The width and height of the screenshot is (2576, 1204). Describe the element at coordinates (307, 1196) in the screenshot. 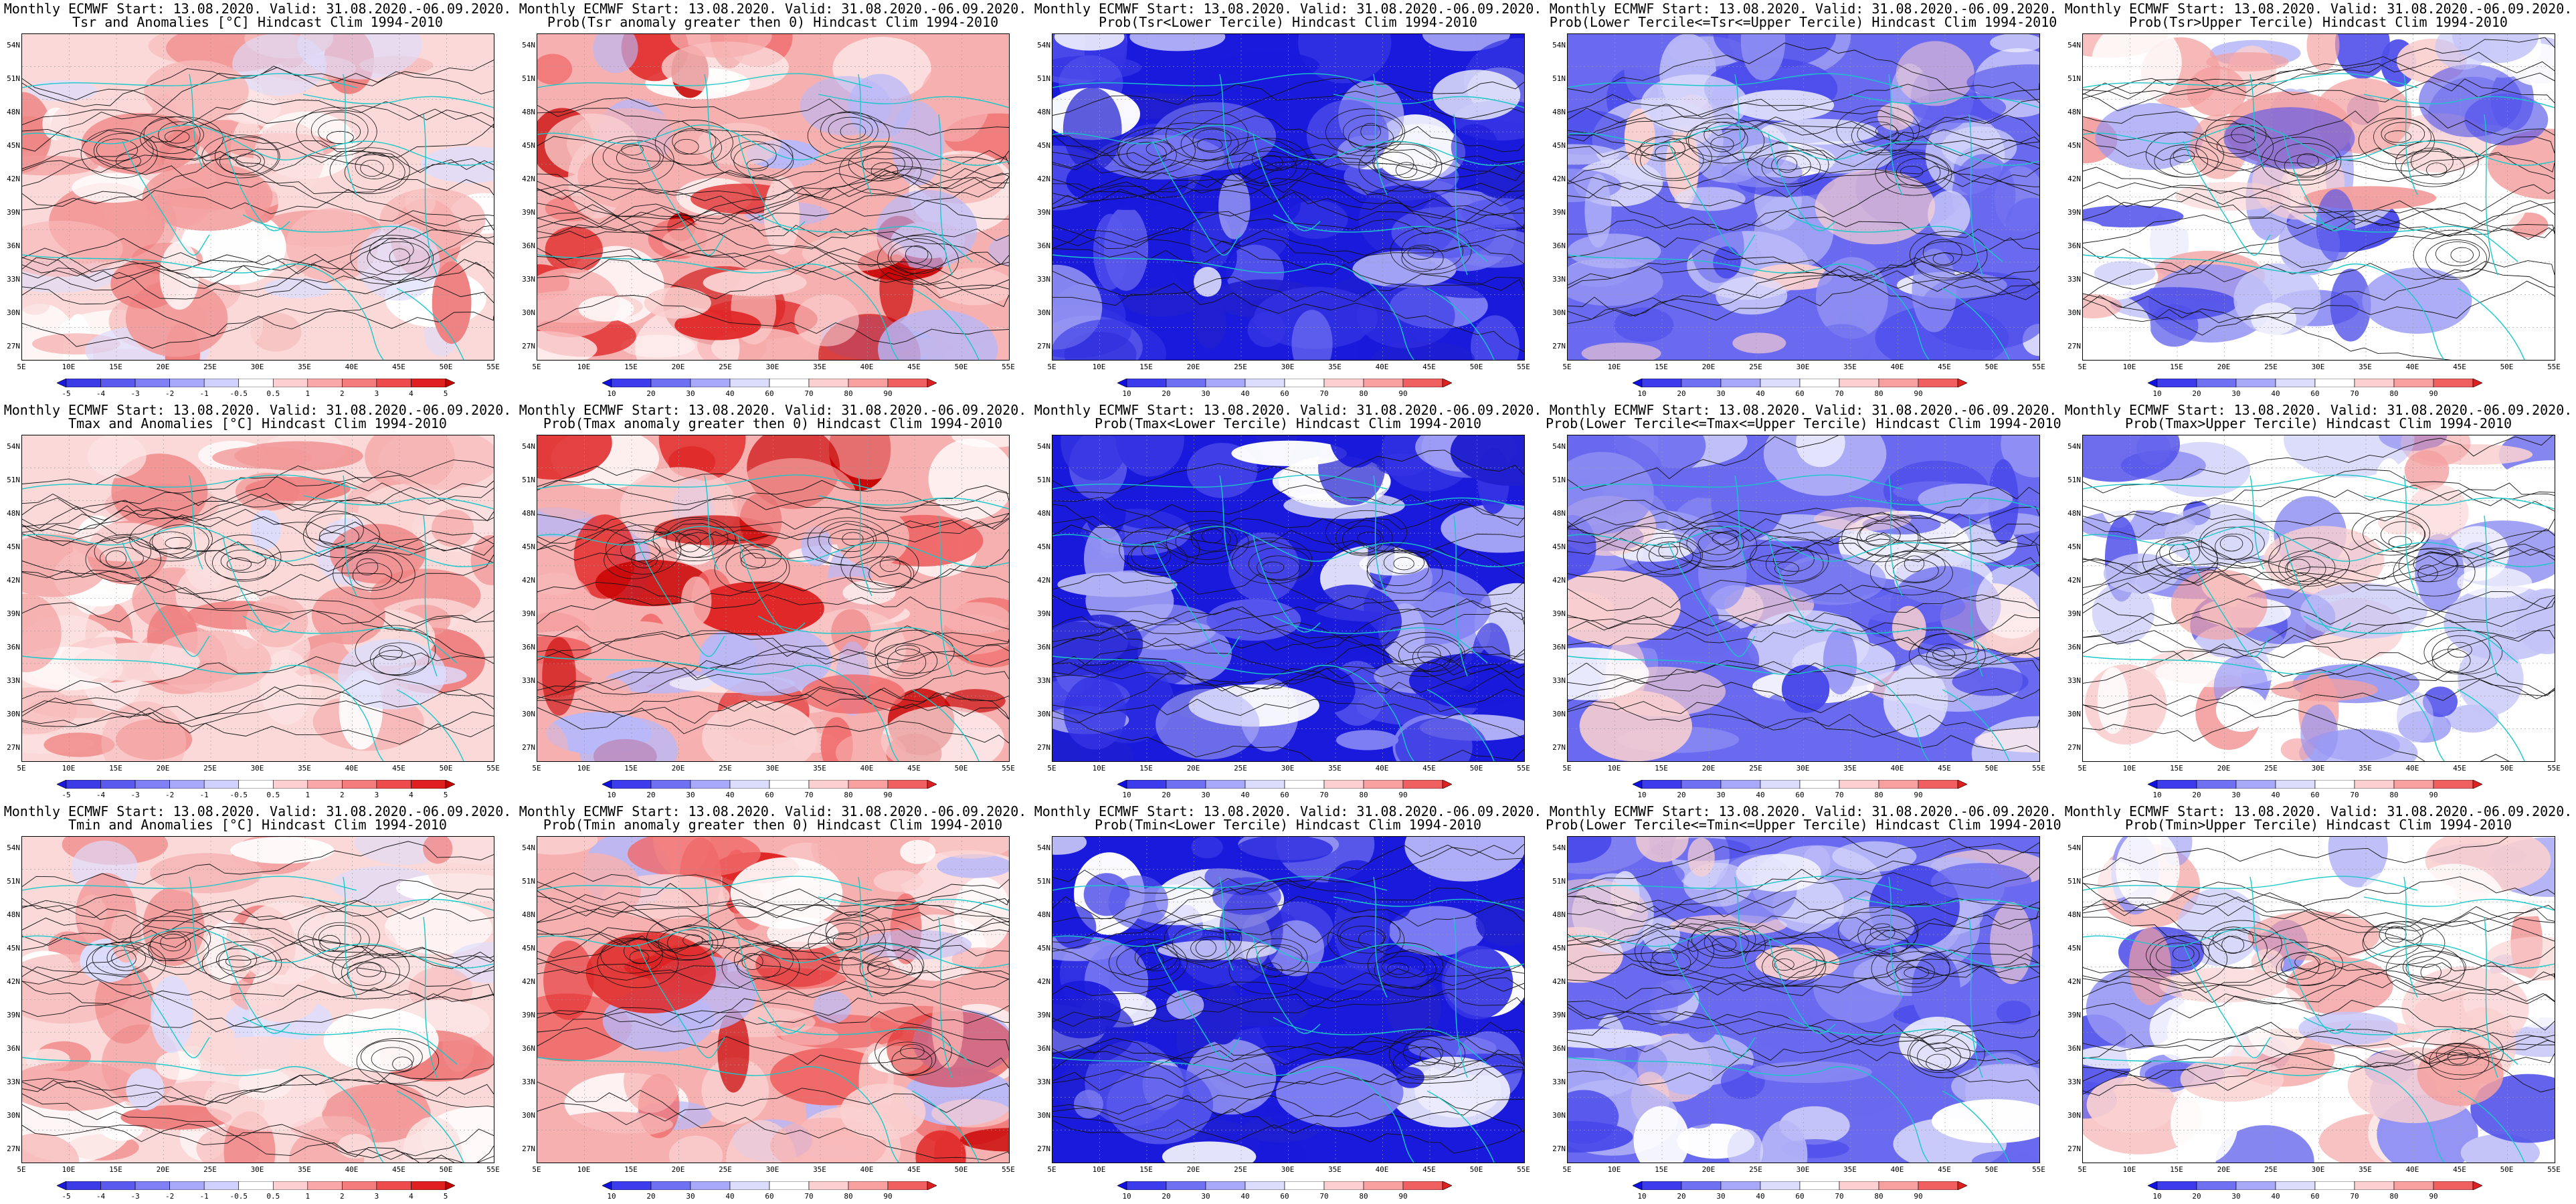

I see `colorbar-label: 1` at that location.